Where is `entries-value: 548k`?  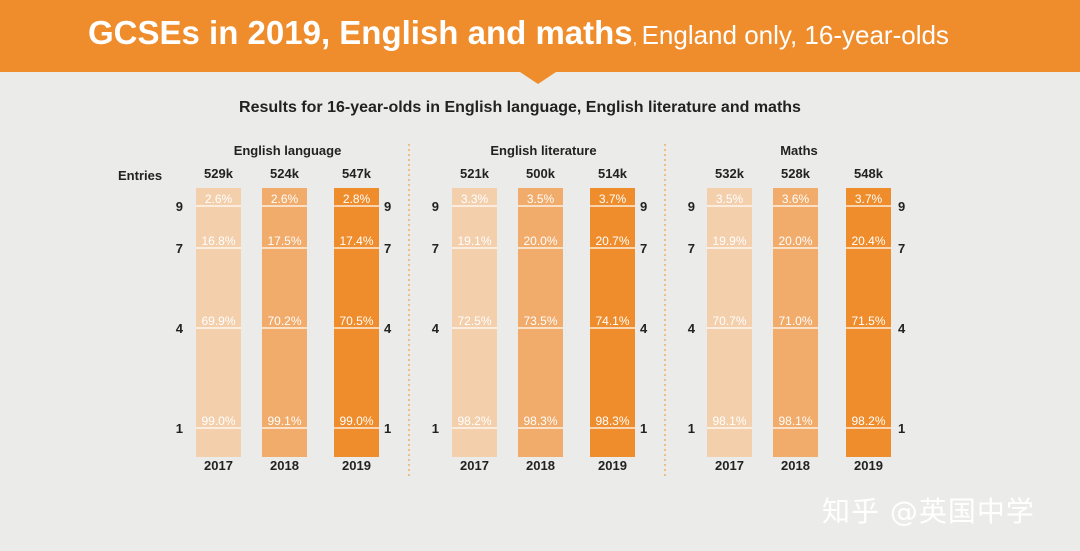 entries-value: 548k is located at coordinates (869, 173).